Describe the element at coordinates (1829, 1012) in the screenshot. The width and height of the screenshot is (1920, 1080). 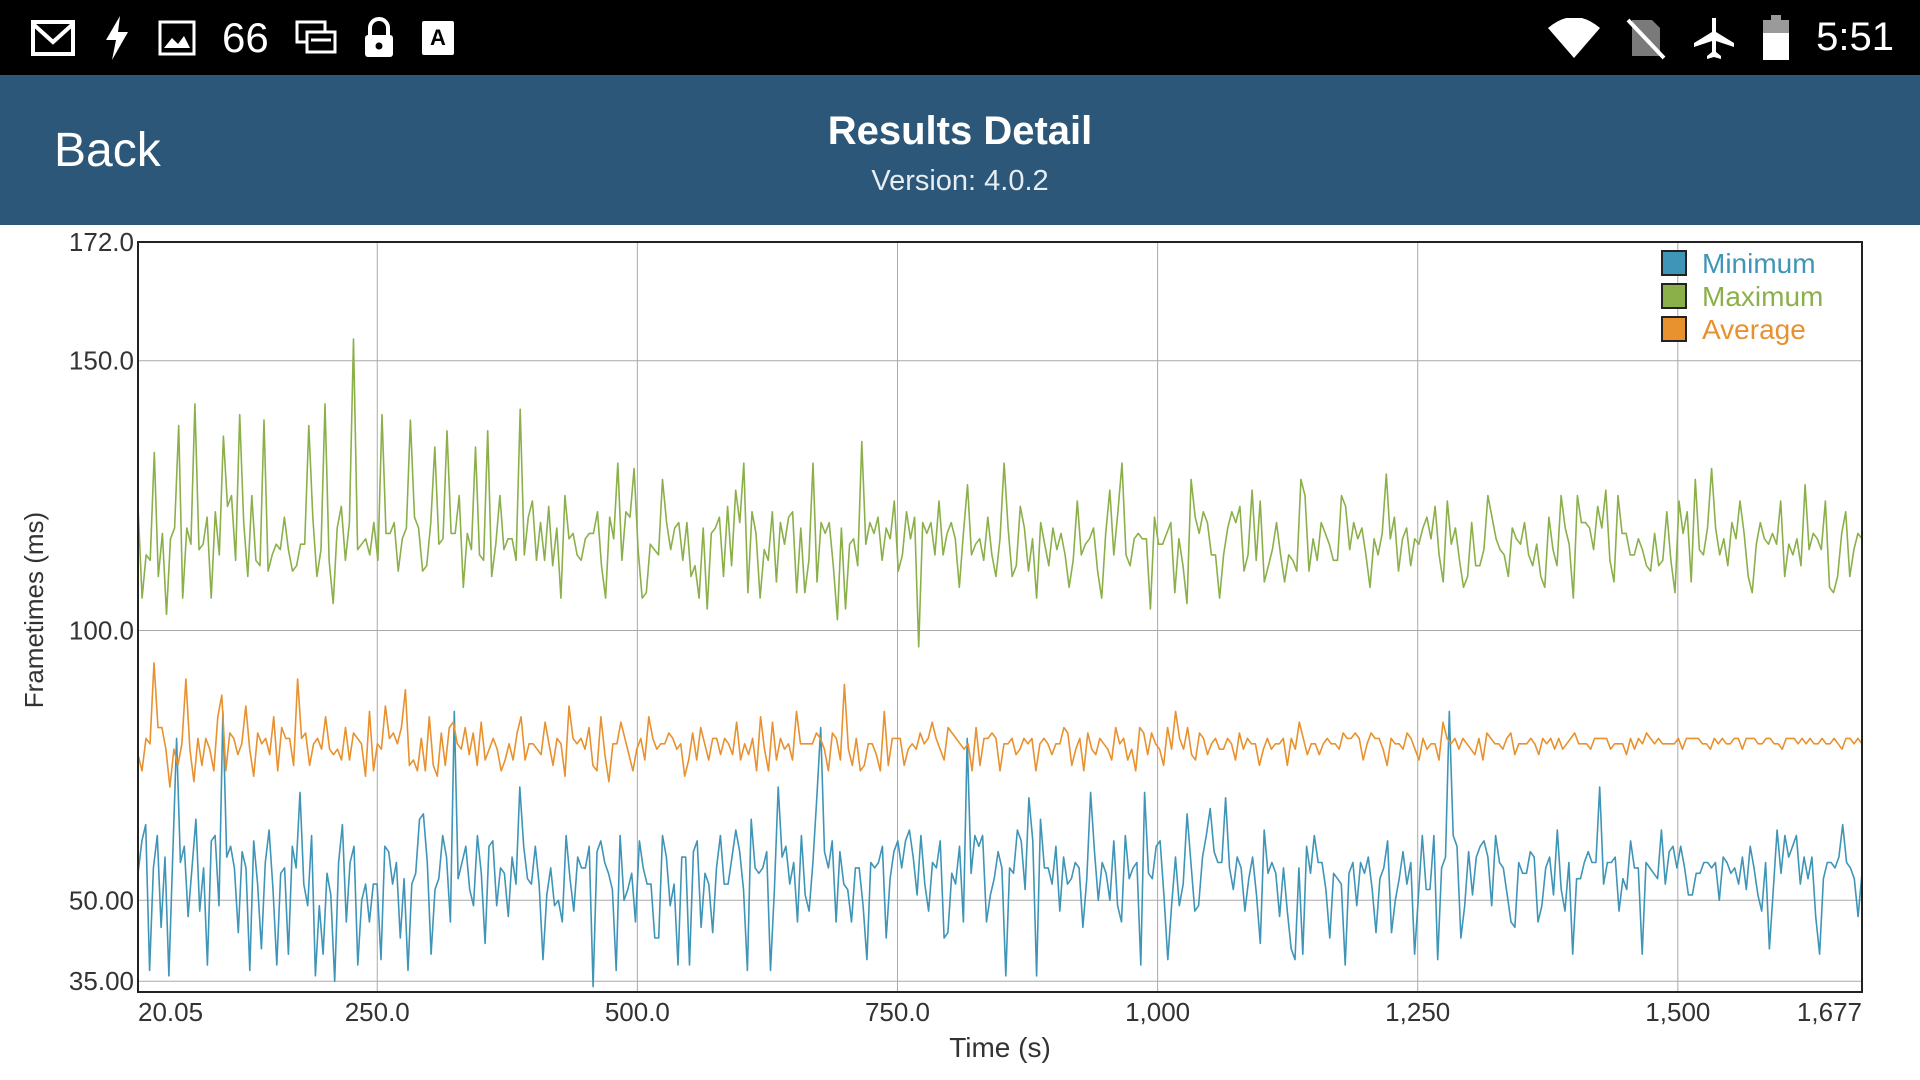
I see `x-tick-label: 1,677` at that location.